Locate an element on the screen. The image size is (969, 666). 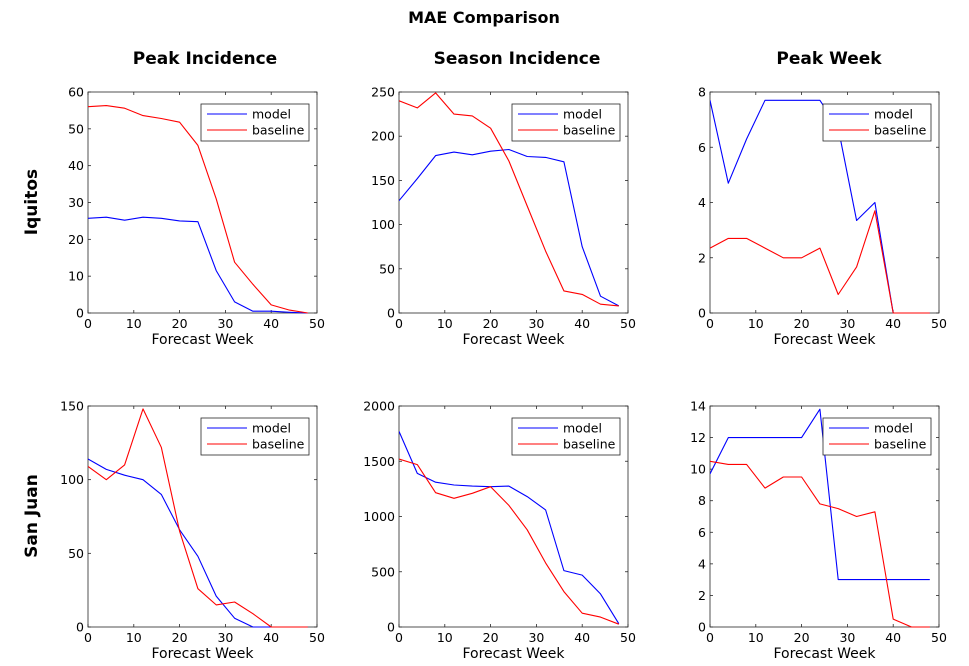
y-tick-label: 14 is located at coordinates (698, 406).